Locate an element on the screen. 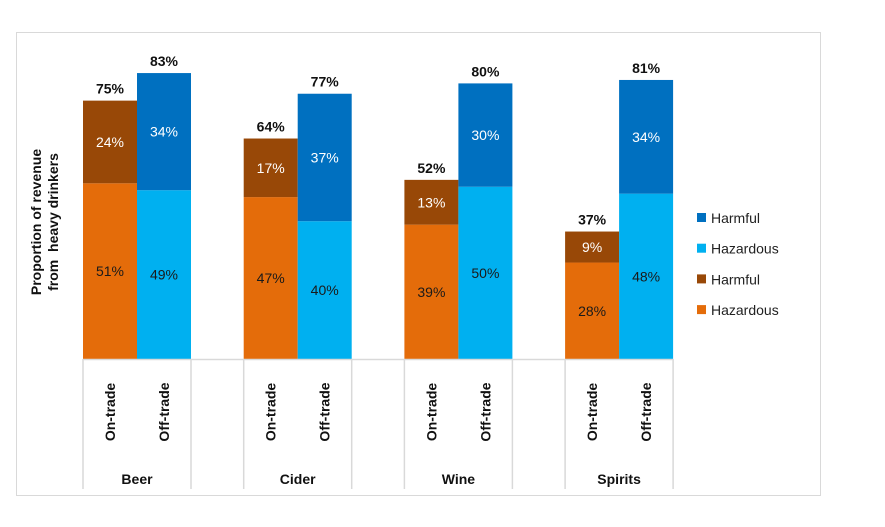 The height and width of the screenshot is (527, 885). data-label-total: 75% is located at coordinates (110, 89).